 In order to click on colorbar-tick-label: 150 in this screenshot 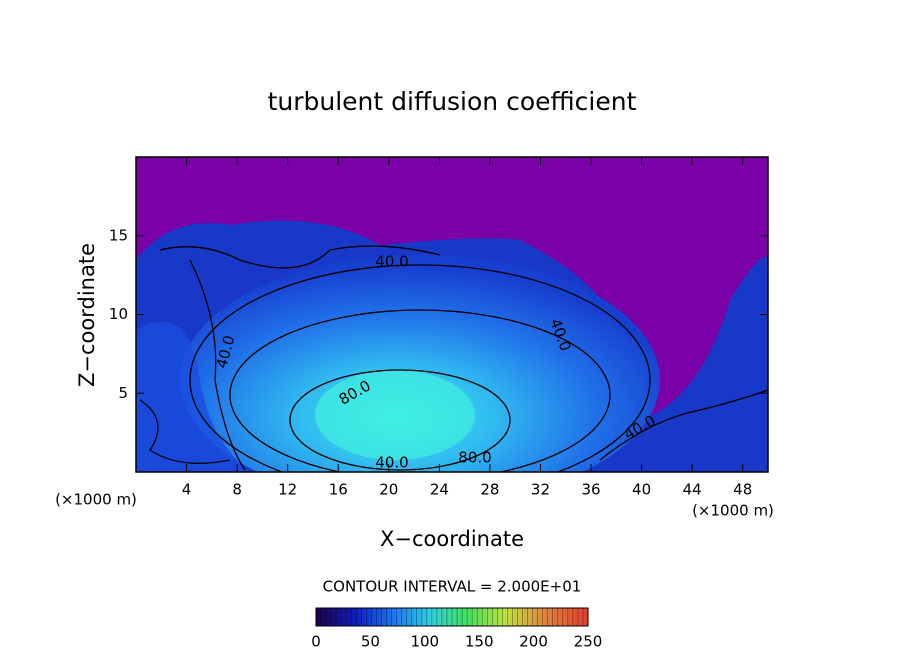, I will do `click(479, 642)`.